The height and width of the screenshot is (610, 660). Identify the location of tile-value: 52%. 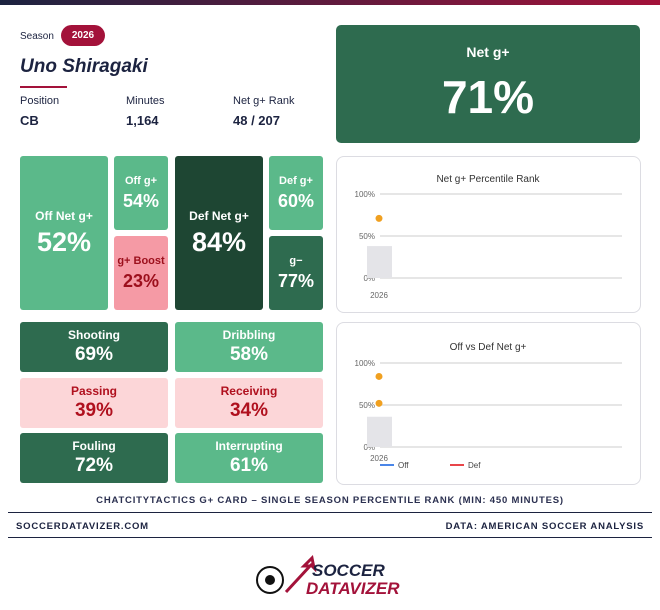
(64, 241).